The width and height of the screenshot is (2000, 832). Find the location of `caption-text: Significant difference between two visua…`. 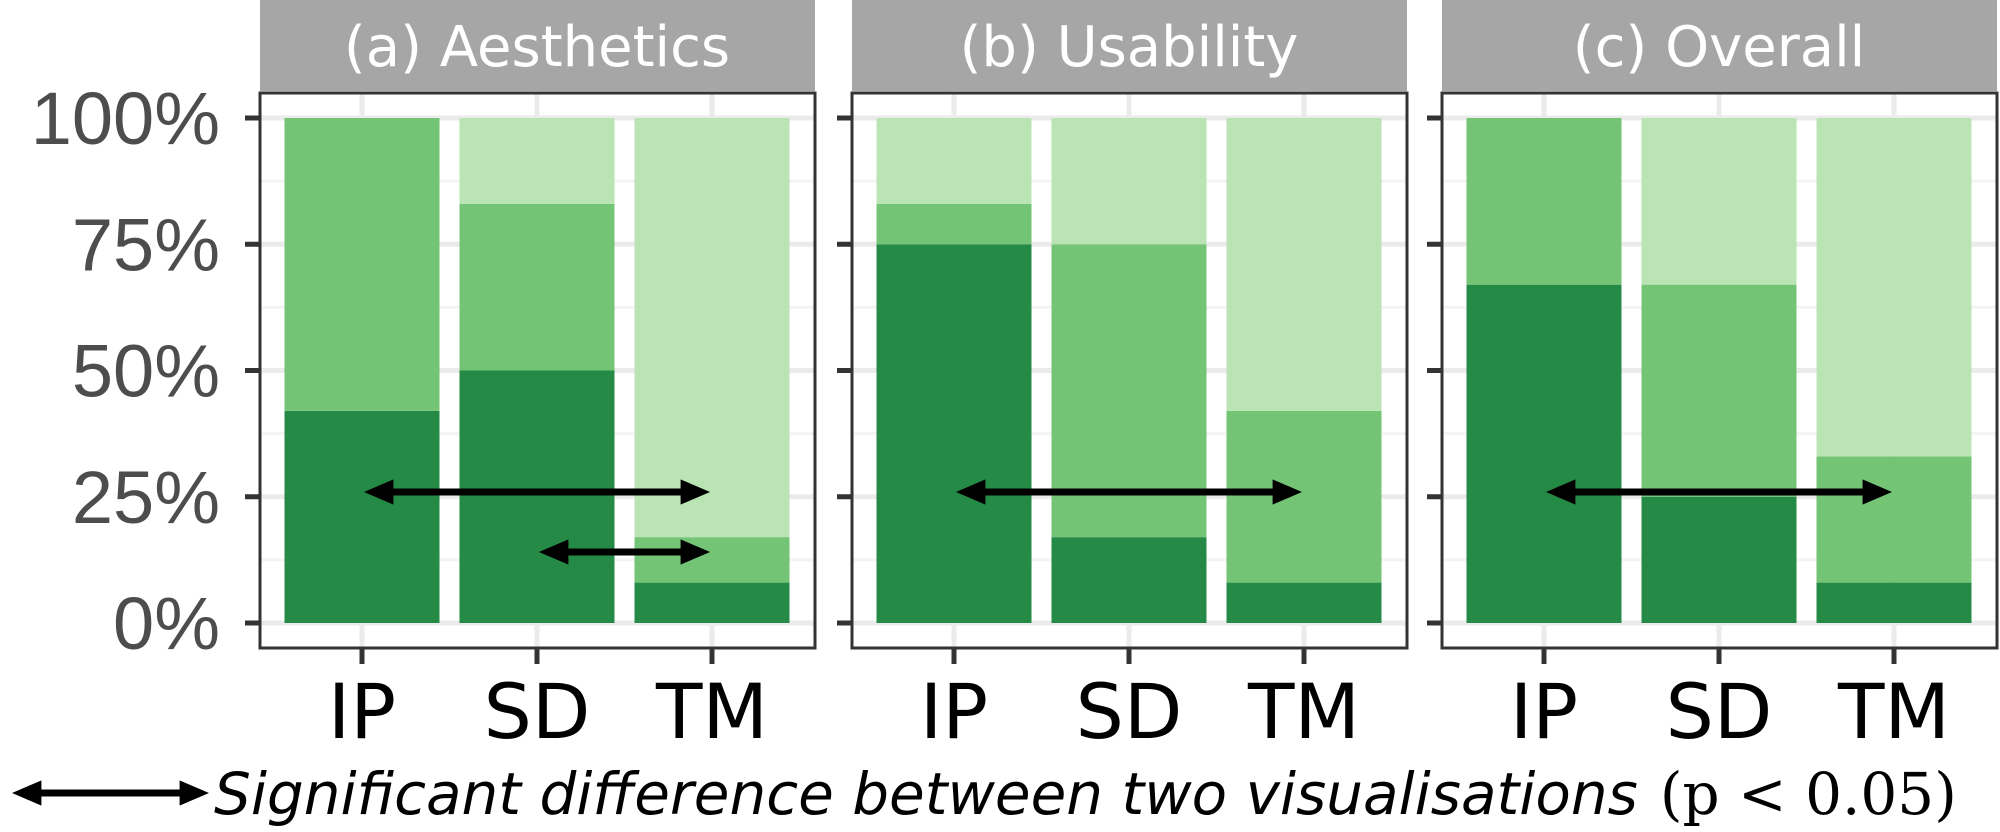

caption-text: Significant difference between two visua… is located at coordinates (1085, 794).